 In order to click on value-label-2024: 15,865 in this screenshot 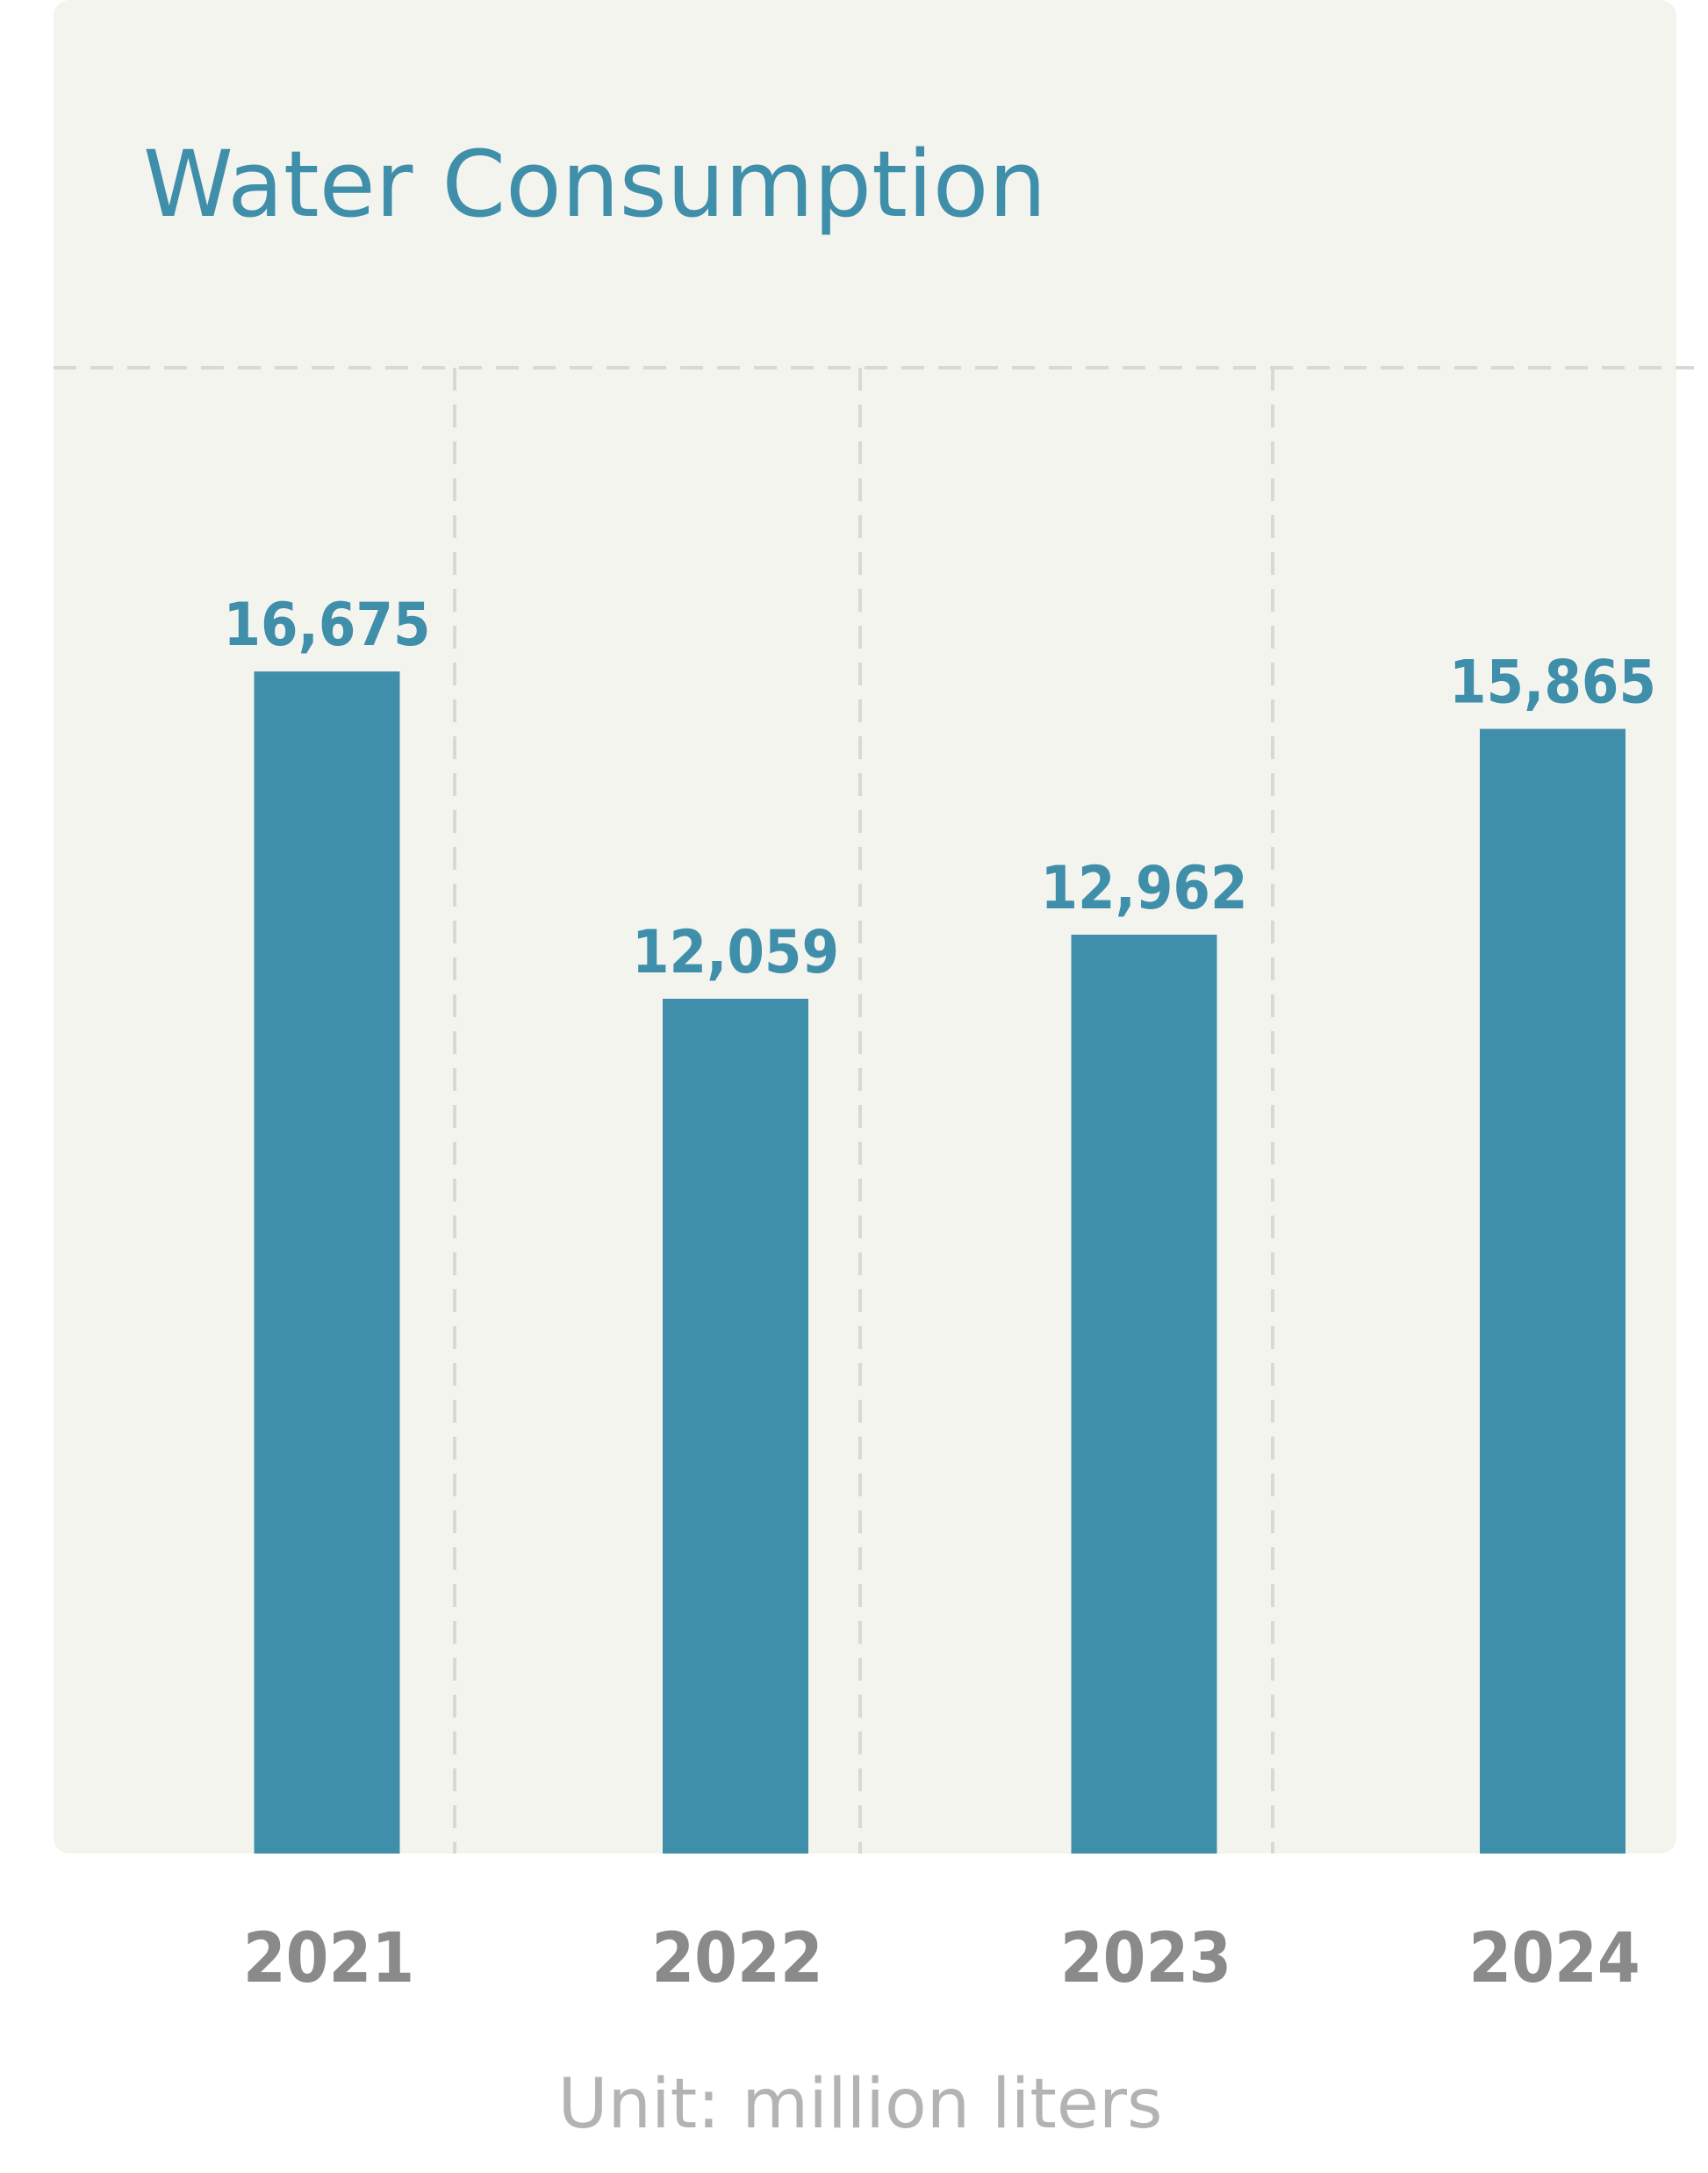, I will do `click(1553, 683)`.